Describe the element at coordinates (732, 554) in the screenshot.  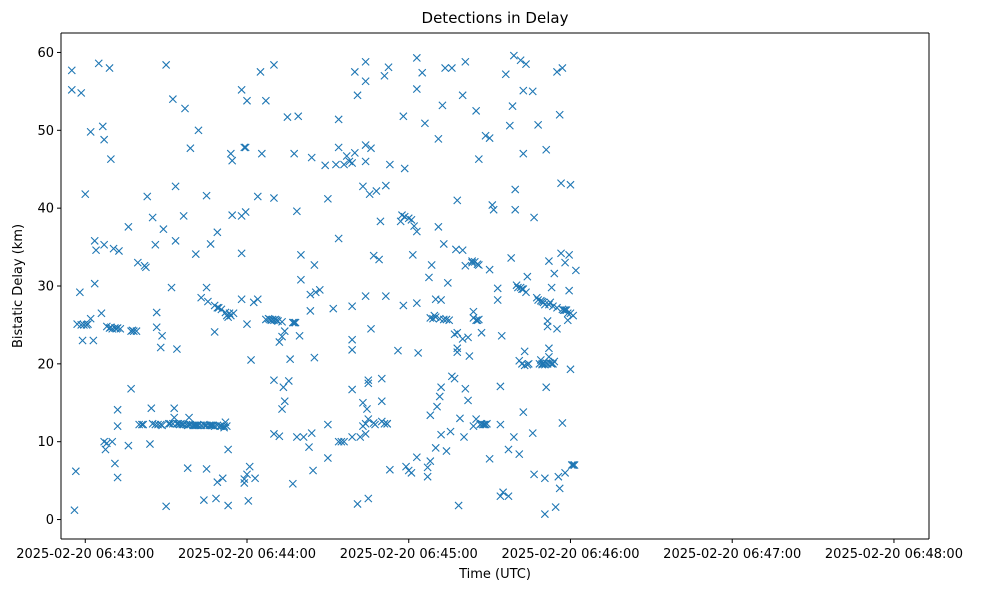
I see `x-tick-label: 2025-02-20 06:47:00` at that location.